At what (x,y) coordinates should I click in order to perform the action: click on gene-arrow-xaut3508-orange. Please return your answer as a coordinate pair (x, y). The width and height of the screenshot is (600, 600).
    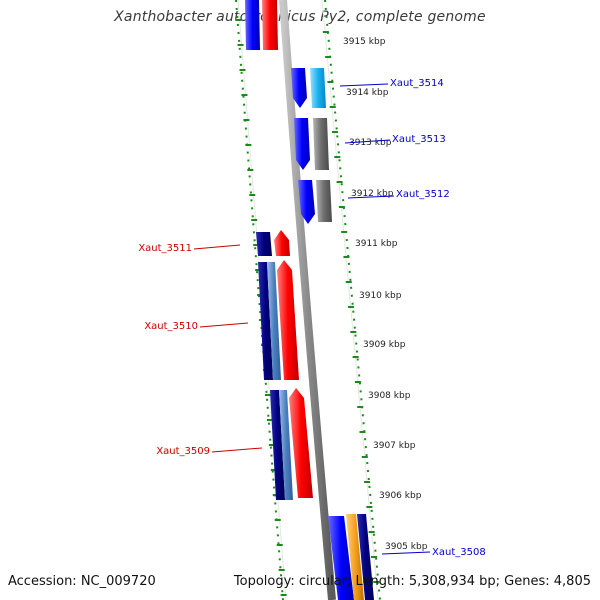
    Looking at the image, I should click on (355, 557).